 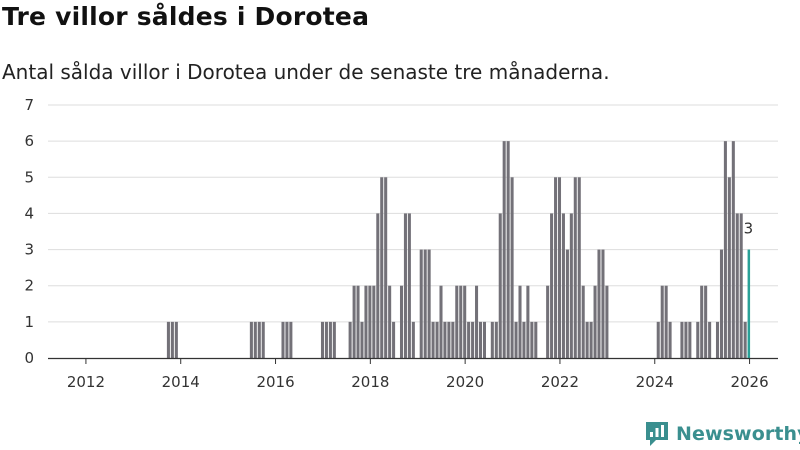 What do you see at coordinates (86, 382) in the screenshot?
I see `x-tick-label: 2012` at bounding box center [86, 382].